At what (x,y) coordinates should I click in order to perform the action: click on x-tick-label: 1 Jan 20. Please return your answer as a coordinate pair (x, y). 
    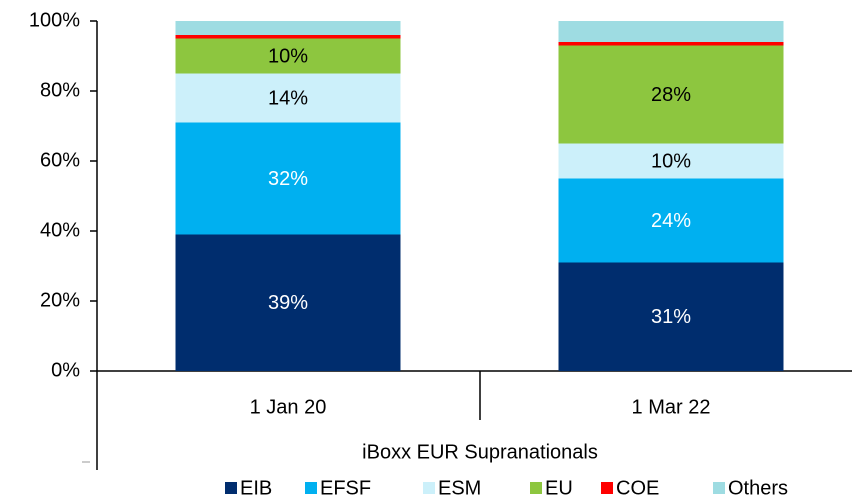
    Looking at the image, I should click on (288, 407).